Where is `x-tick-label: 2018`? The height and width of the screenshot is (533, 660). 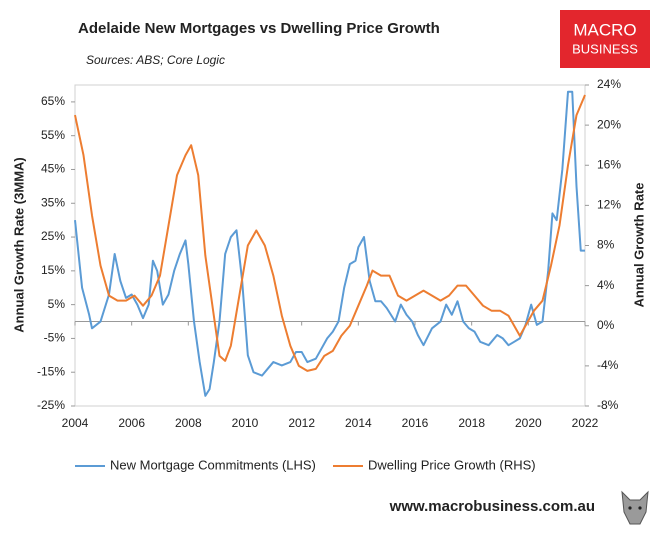 x-tick-label: 2018 is located at coordinates (471, 423).